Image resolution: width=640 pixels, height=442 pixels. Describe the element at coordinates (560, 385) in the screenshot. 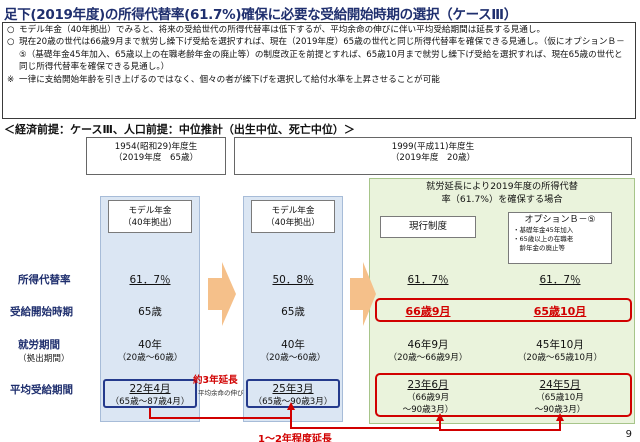

I see `c4-receive-period: 24年5月` at that location.